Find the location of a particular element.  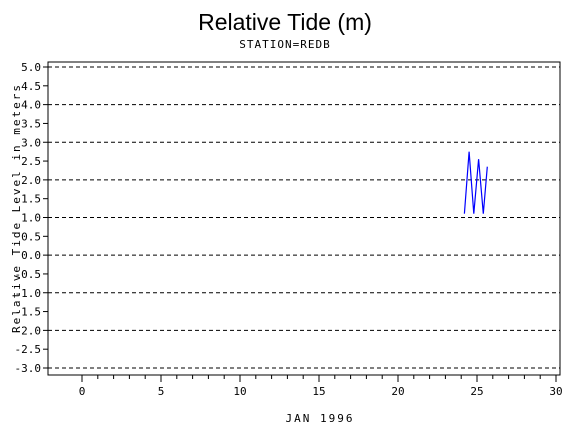

y-tick-label: 0.5 is located at coordinates (31, 236).